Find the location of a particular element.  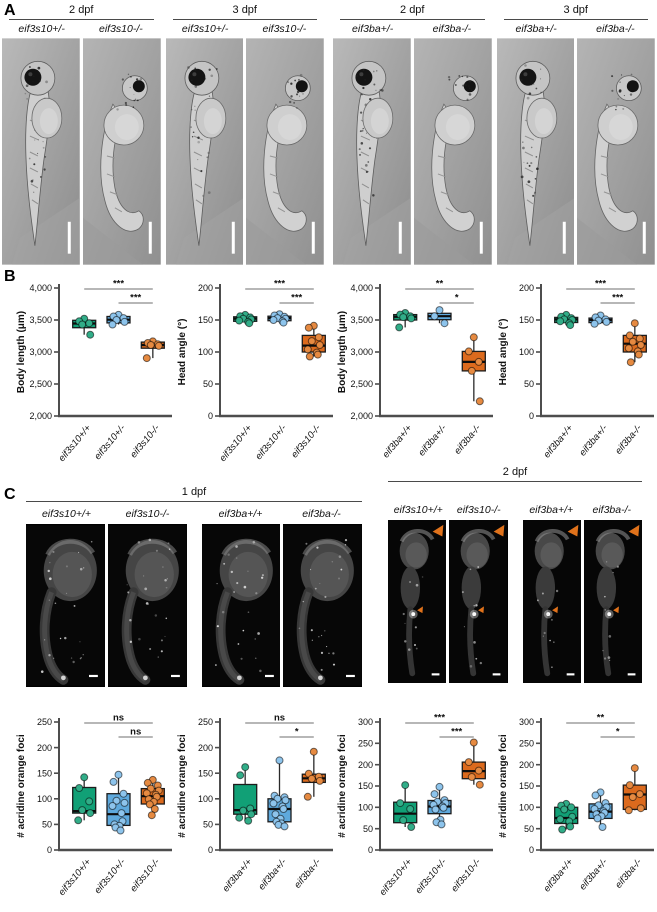

x-tick-label: eif3ba+/- is located at coordinates (593, 875).